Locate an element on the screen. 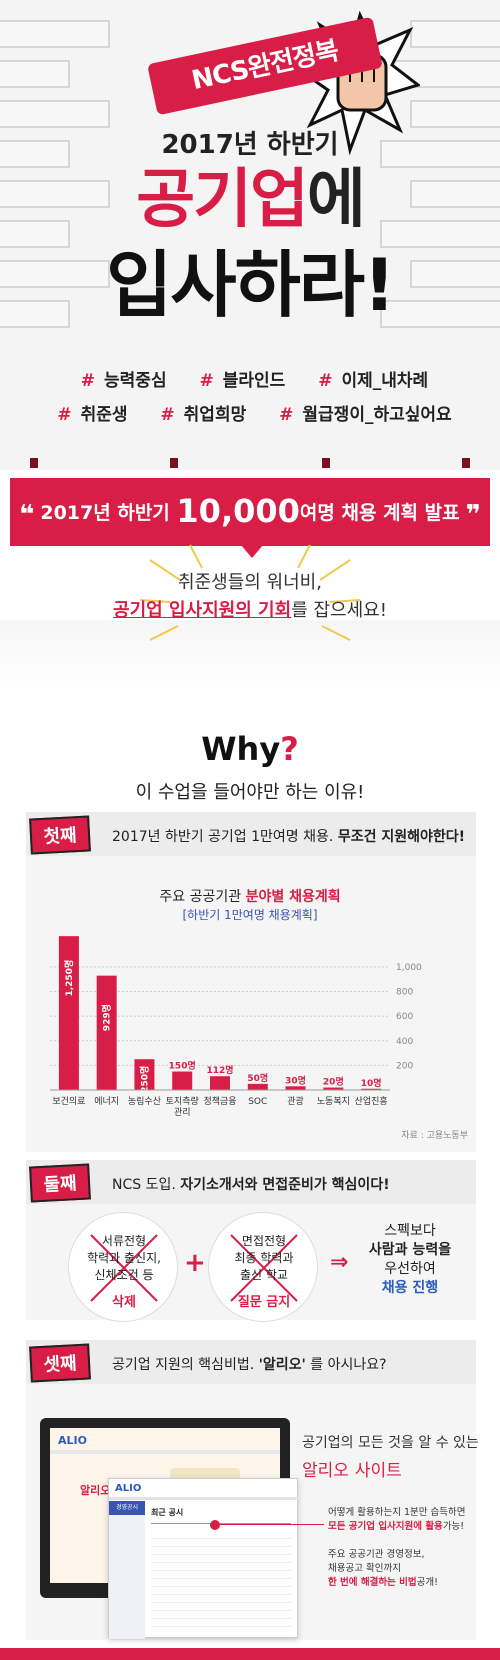 The height and width of the screenshot is (1660, 500). x-tick-label: 농림수산 is located at coordinates (144, 1101).